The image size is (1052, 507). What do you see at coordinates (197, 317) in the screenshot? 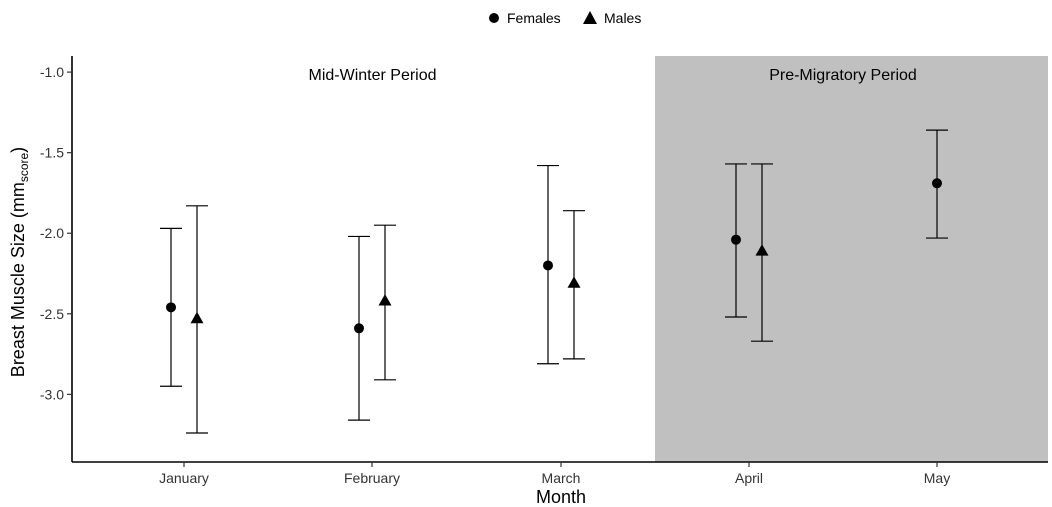
I see `point-males-january` at bounding box center [197, 317].